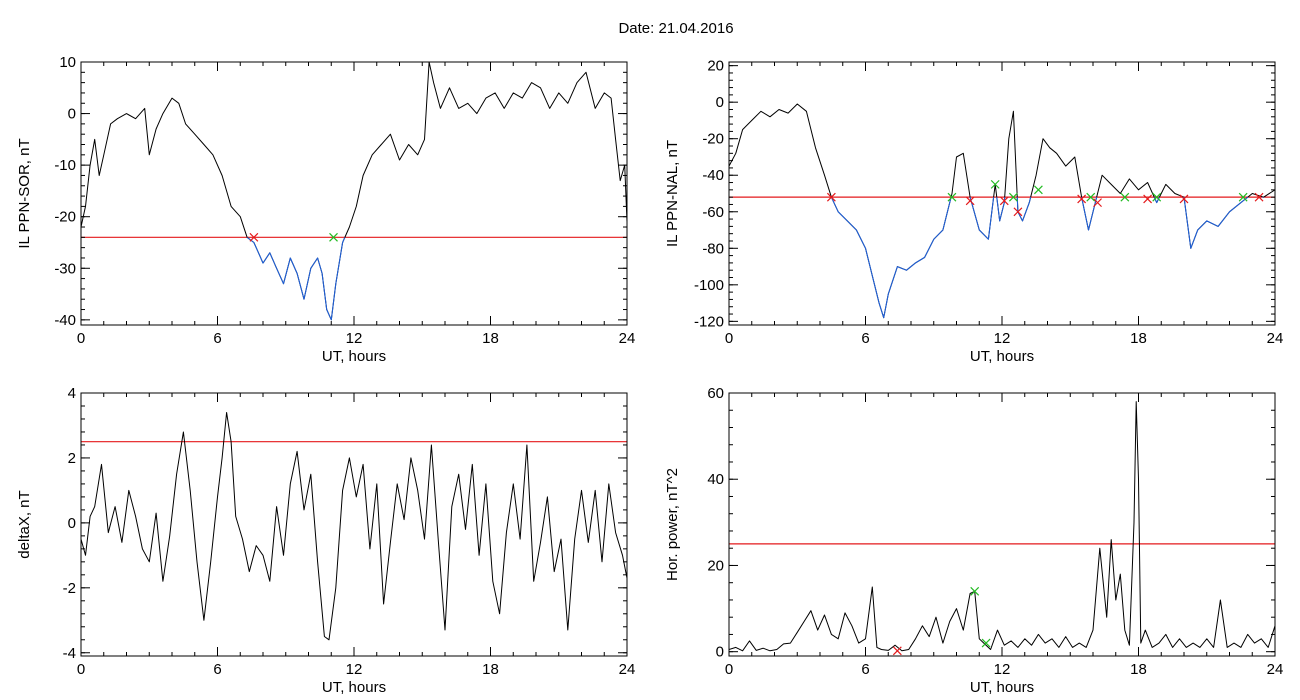  I want to click on y-tick-label: -120, so click(709, 321).